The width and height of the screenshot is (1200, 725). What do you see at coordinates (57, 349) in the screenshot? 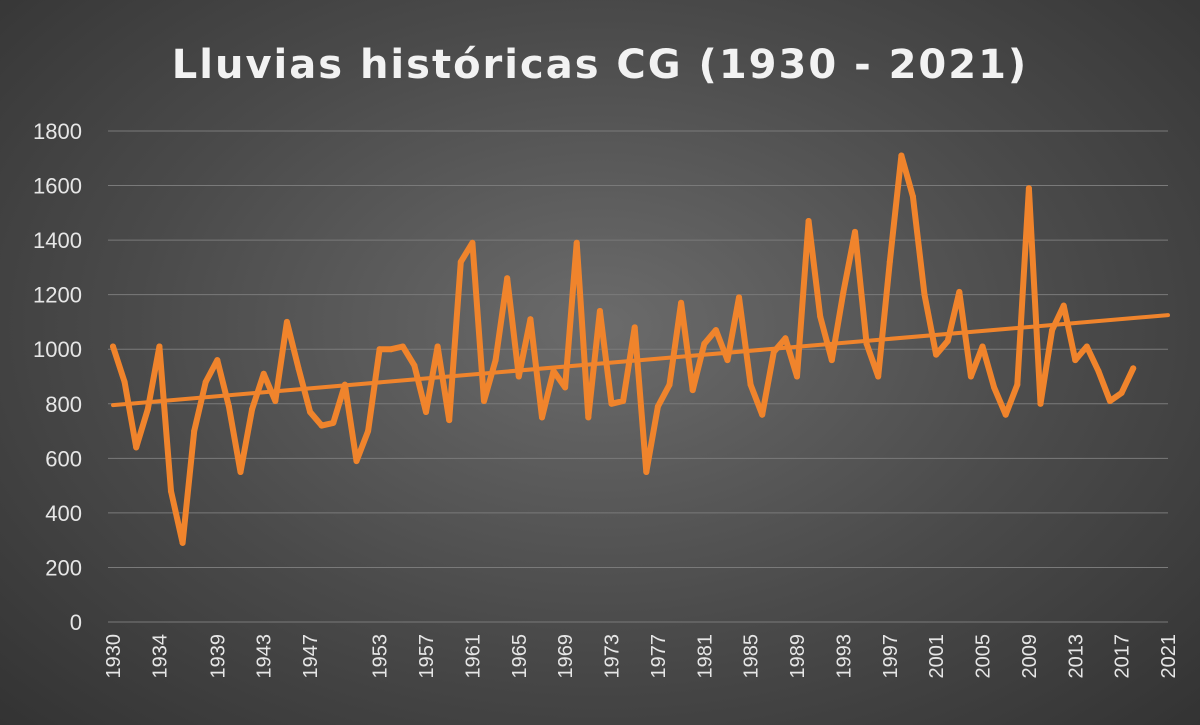
I see `y-tick-label-1000: 1000` at bounding box center [57, 349].